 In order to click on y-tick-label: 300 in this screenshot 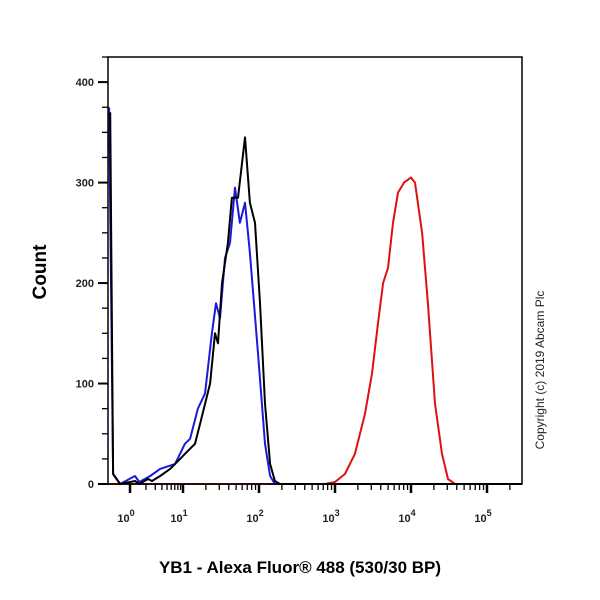, I will do `click(85, 184)`.